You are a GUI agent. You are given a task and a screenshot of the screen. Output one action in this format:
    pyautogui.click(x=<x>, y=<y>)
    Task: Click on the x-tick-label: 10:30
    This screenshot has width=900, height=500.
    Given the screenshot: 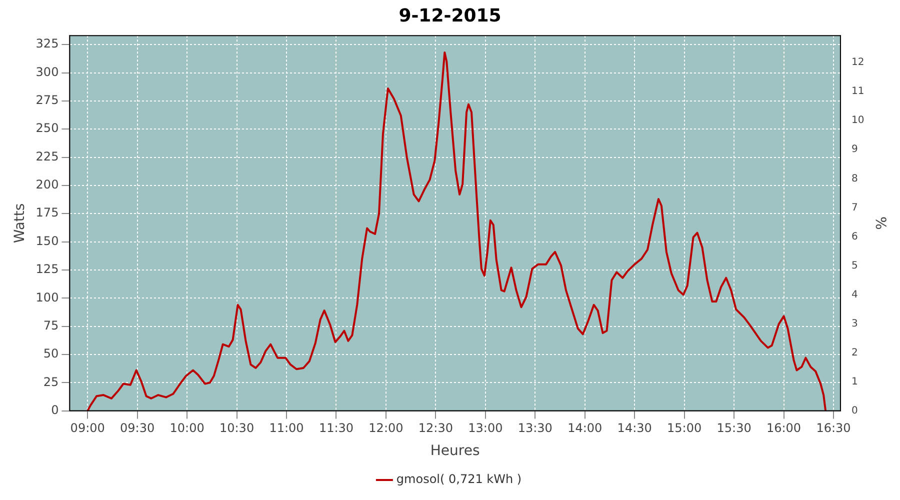 What is the action you would take?
    pyautogui.click(x=236, y=428)
    